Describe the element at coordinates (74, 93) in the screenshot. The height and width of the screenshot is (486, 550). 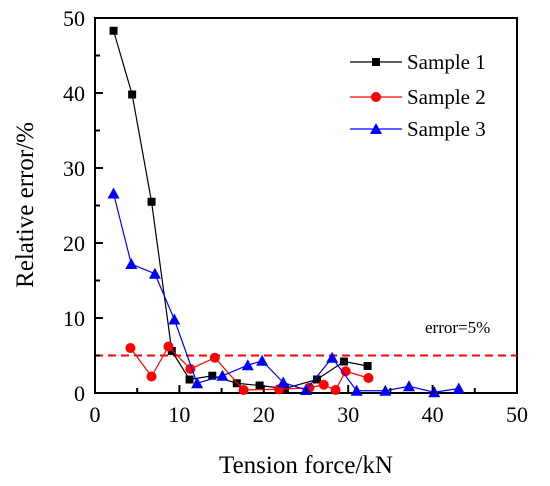
I see `y-tick-label-4: 40` at that location.